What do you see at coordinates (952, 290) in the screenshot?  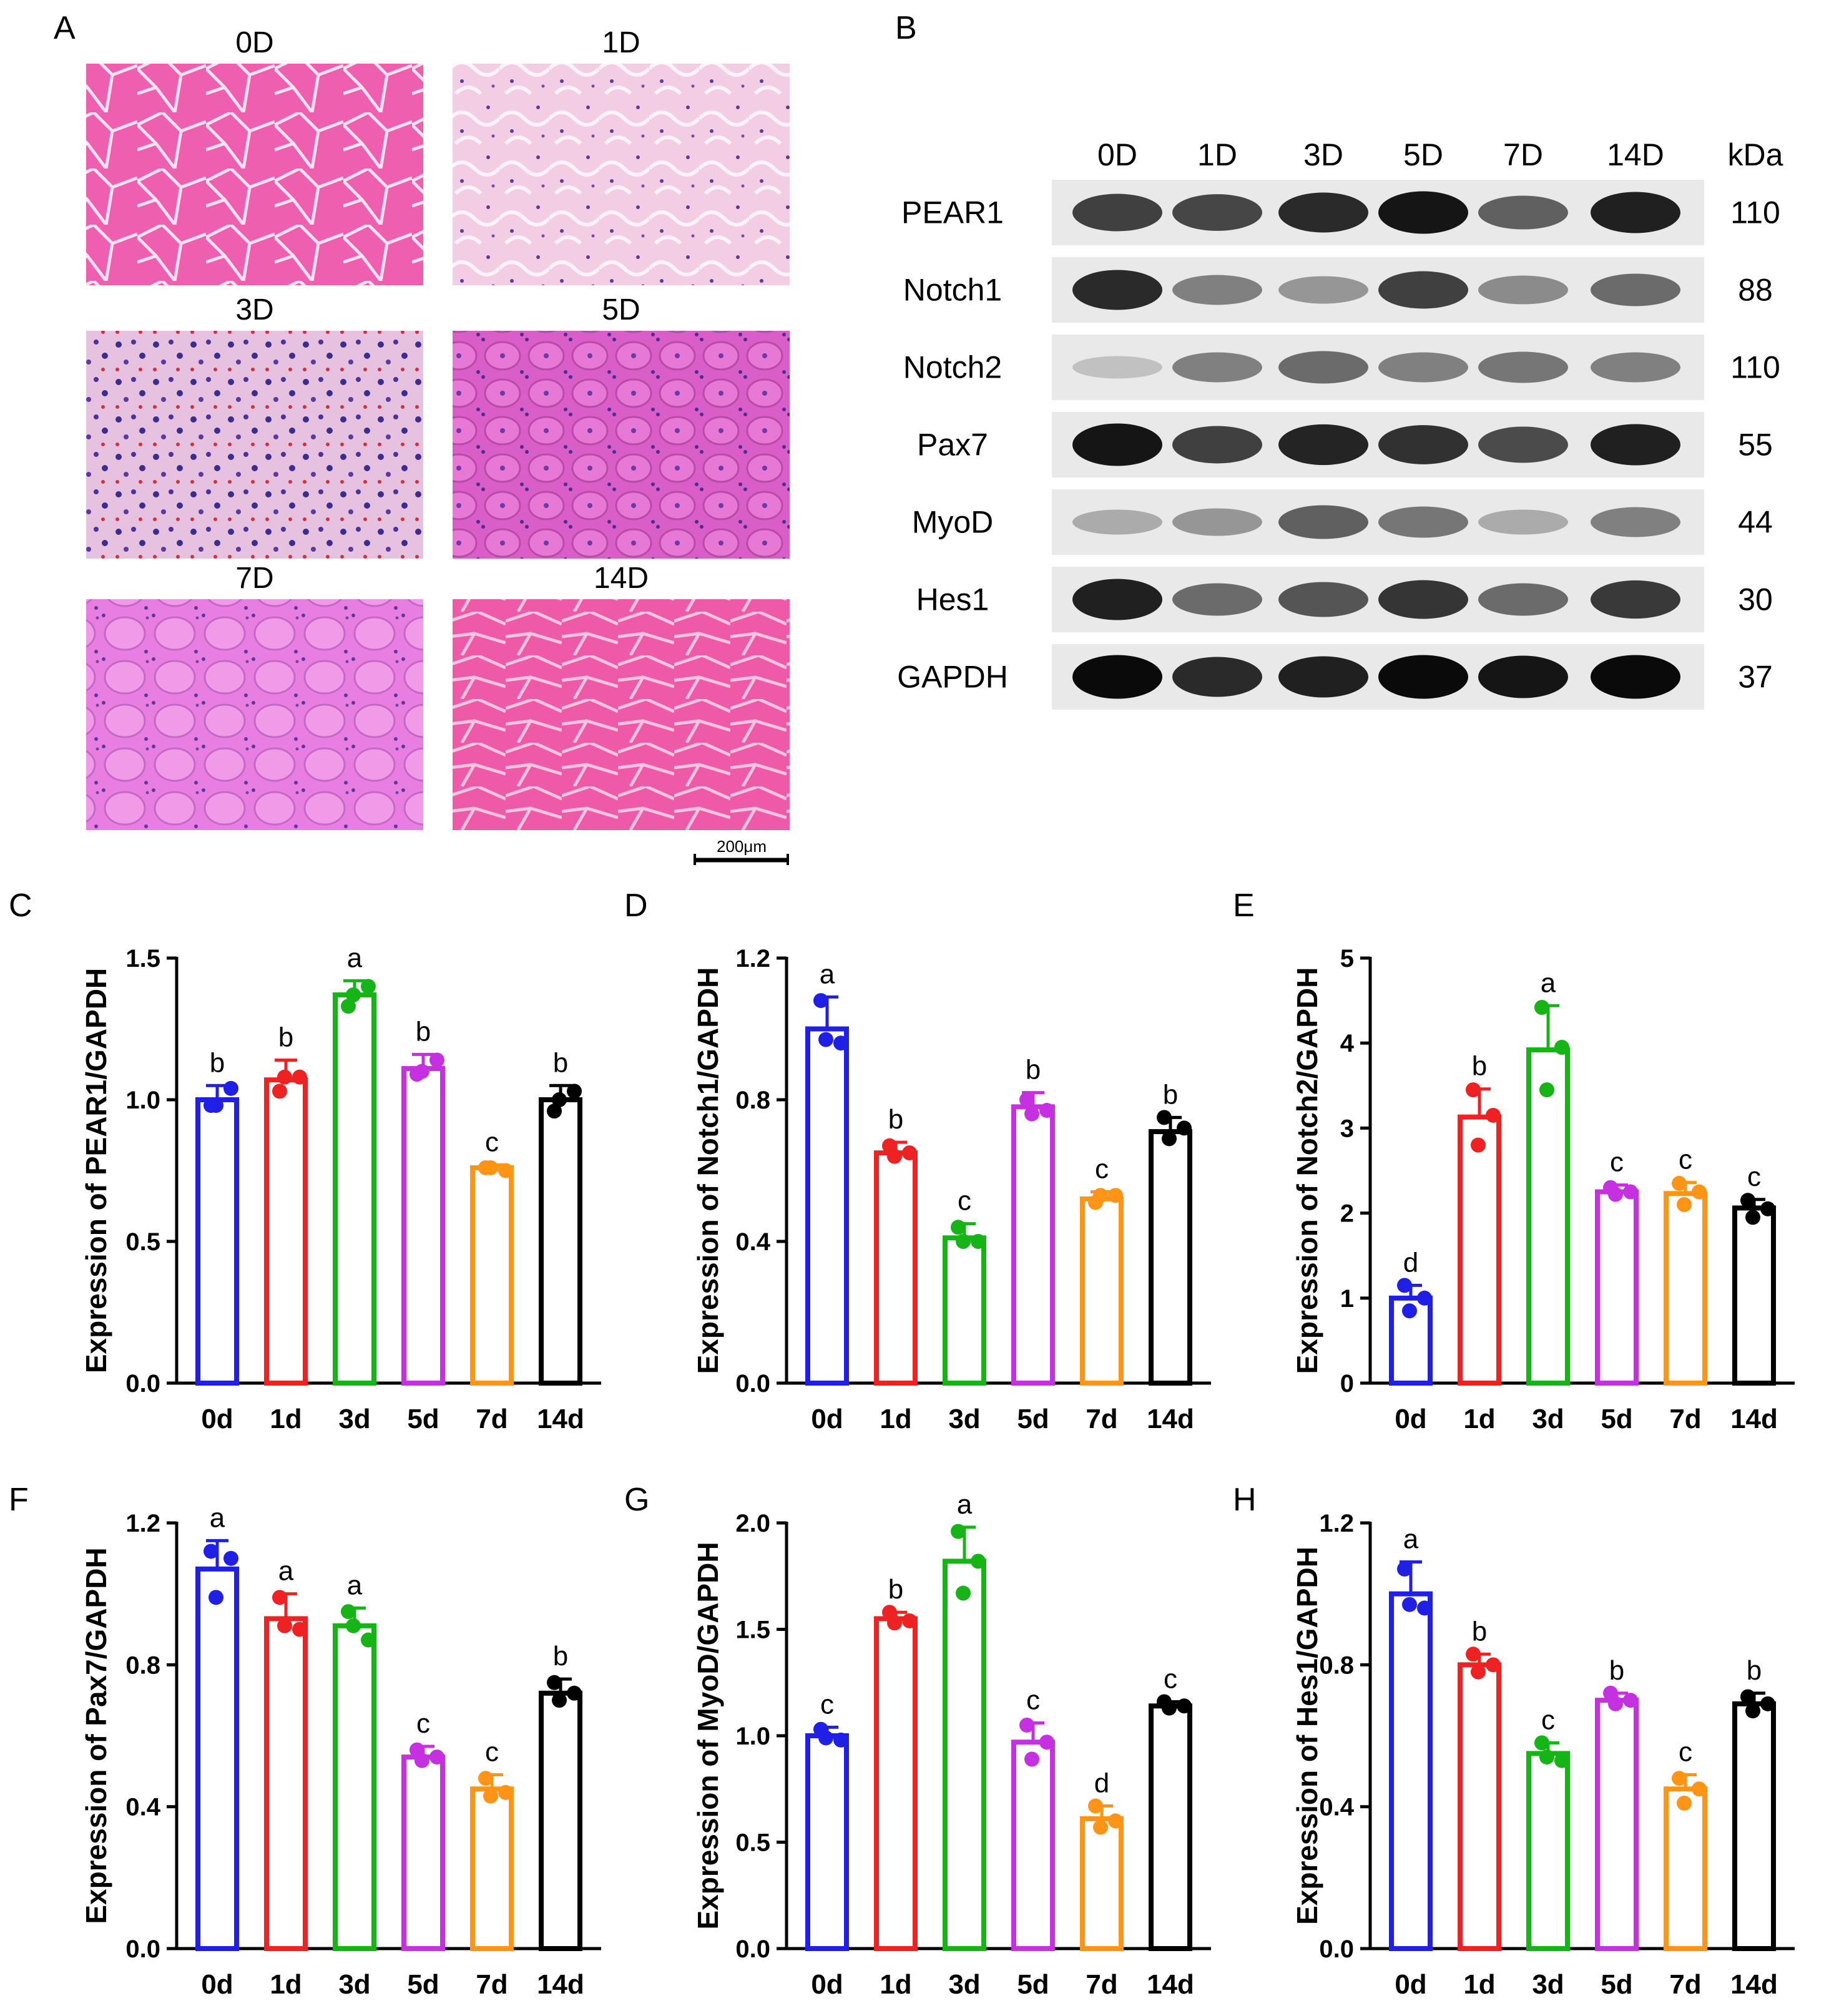 I see `protein-label-notch1: Notch1` at bounding box center [952, 290].